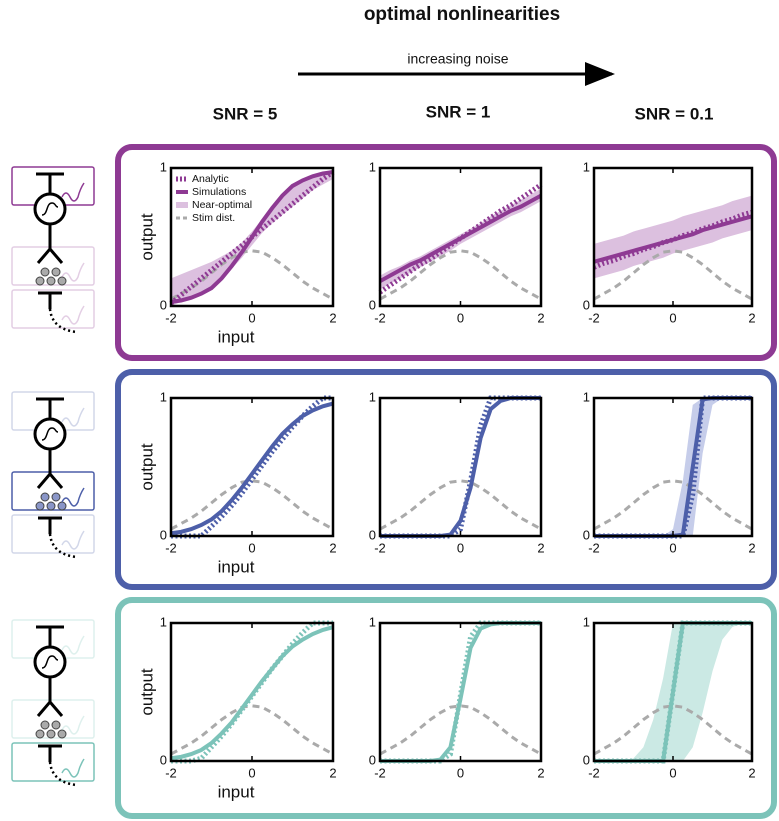 Image resolution: width=779 pixels, height=821 pixels. I want to click on column-label: SNR = 1, so click(458, 111).